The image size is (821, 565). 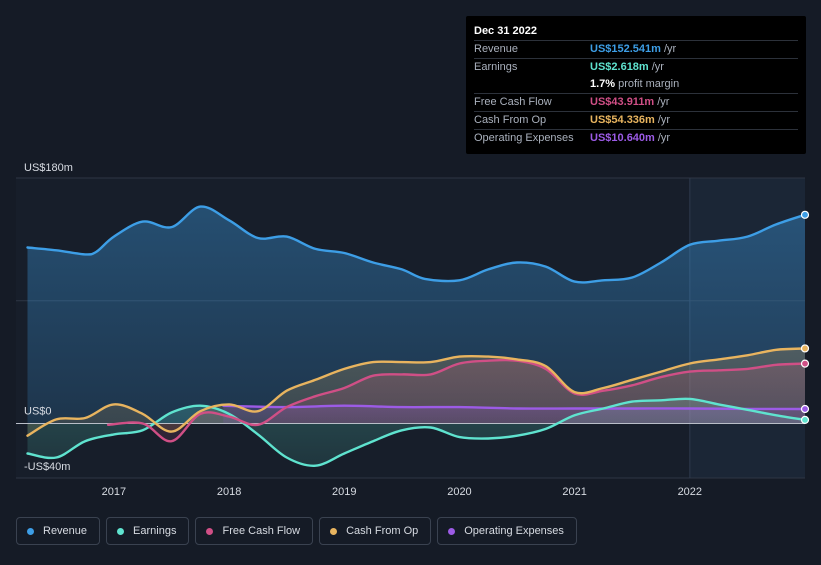 I want to click on tooltip-label: Operating Expenses, so click(x=524, y=138).